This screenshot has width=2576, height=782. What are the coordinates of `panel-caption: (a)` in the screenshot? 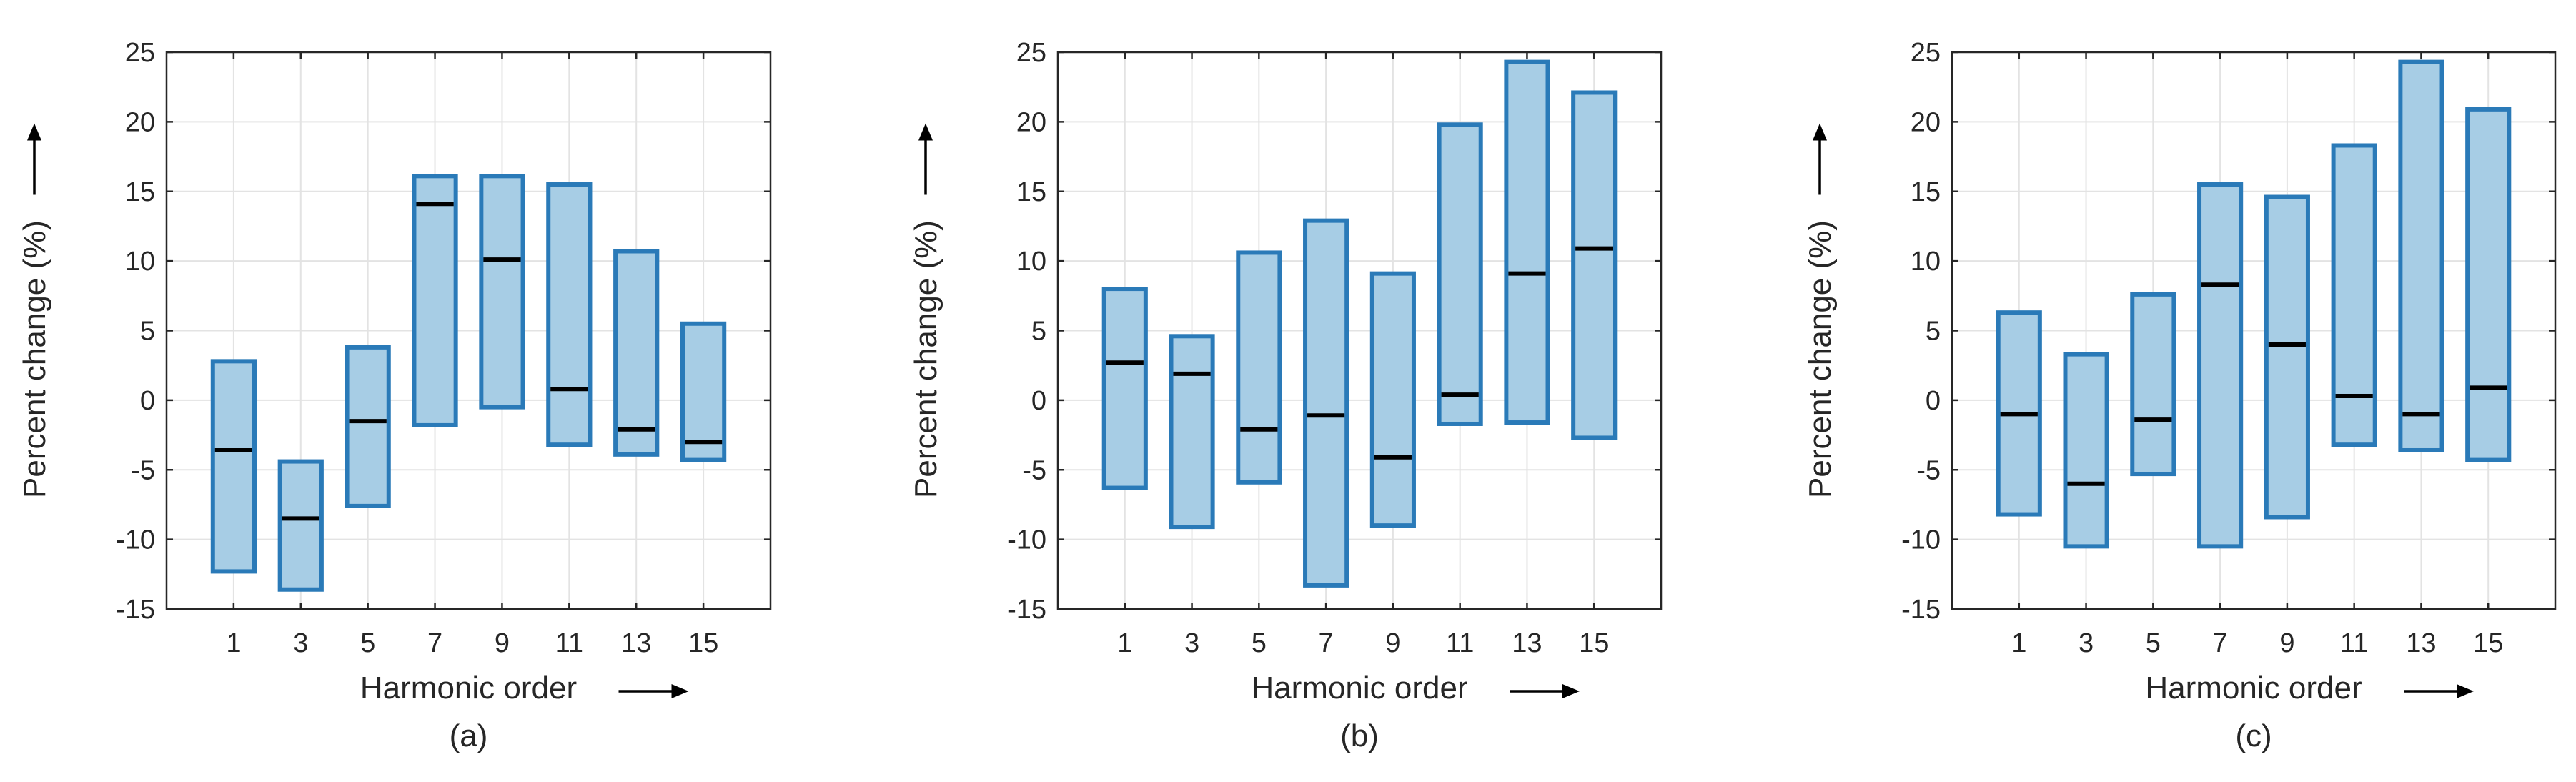 It's located at (469, 735).